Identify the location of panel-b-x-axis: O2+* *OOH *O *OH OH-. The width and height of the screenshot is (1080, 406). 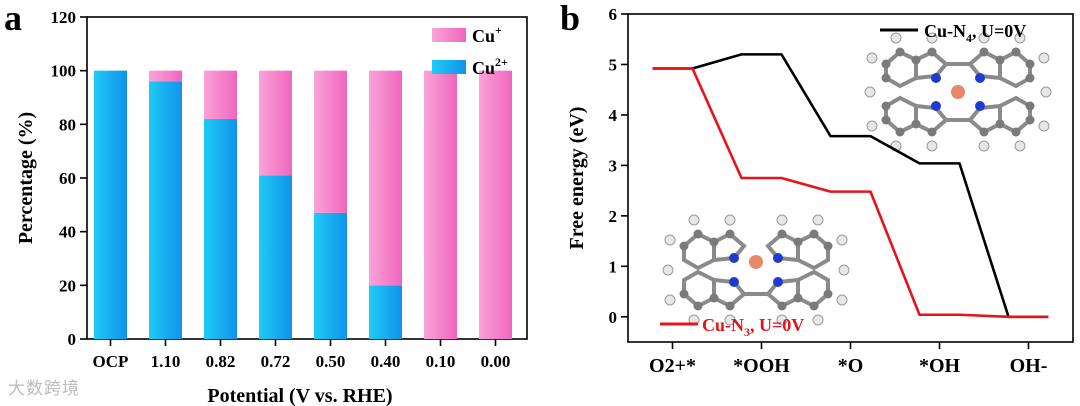
(848, 359).